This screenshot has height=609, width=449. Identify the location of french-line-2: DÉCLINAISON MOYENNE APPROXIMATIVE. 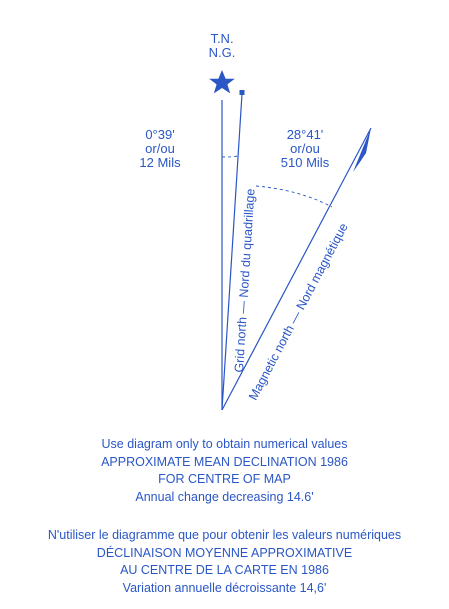
(224, 552).